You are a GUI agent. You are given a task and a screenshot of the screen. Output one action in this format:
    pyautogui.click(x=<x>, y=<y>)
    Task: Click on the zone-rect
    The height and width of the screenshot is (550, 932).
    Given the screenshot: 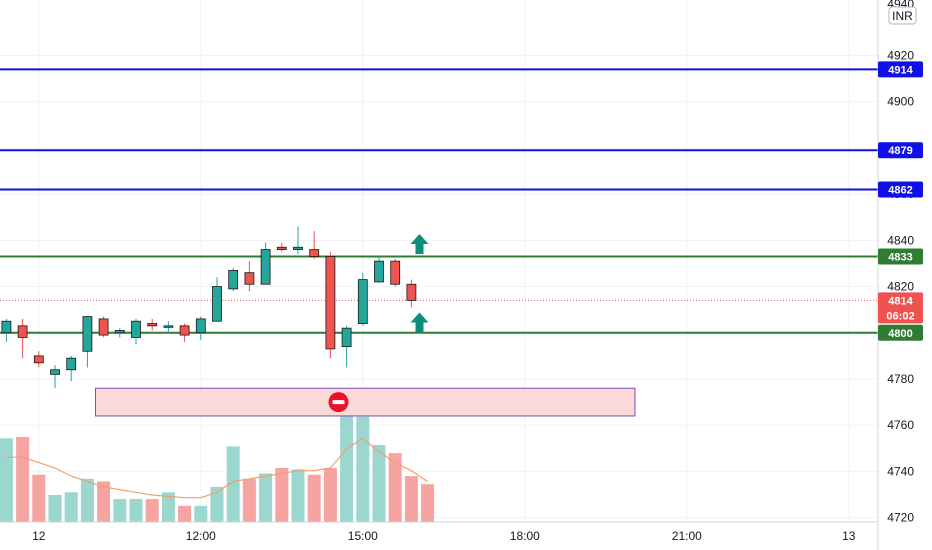 What is the action you would take?
    pyautogui.click(x=365, y=402)
    